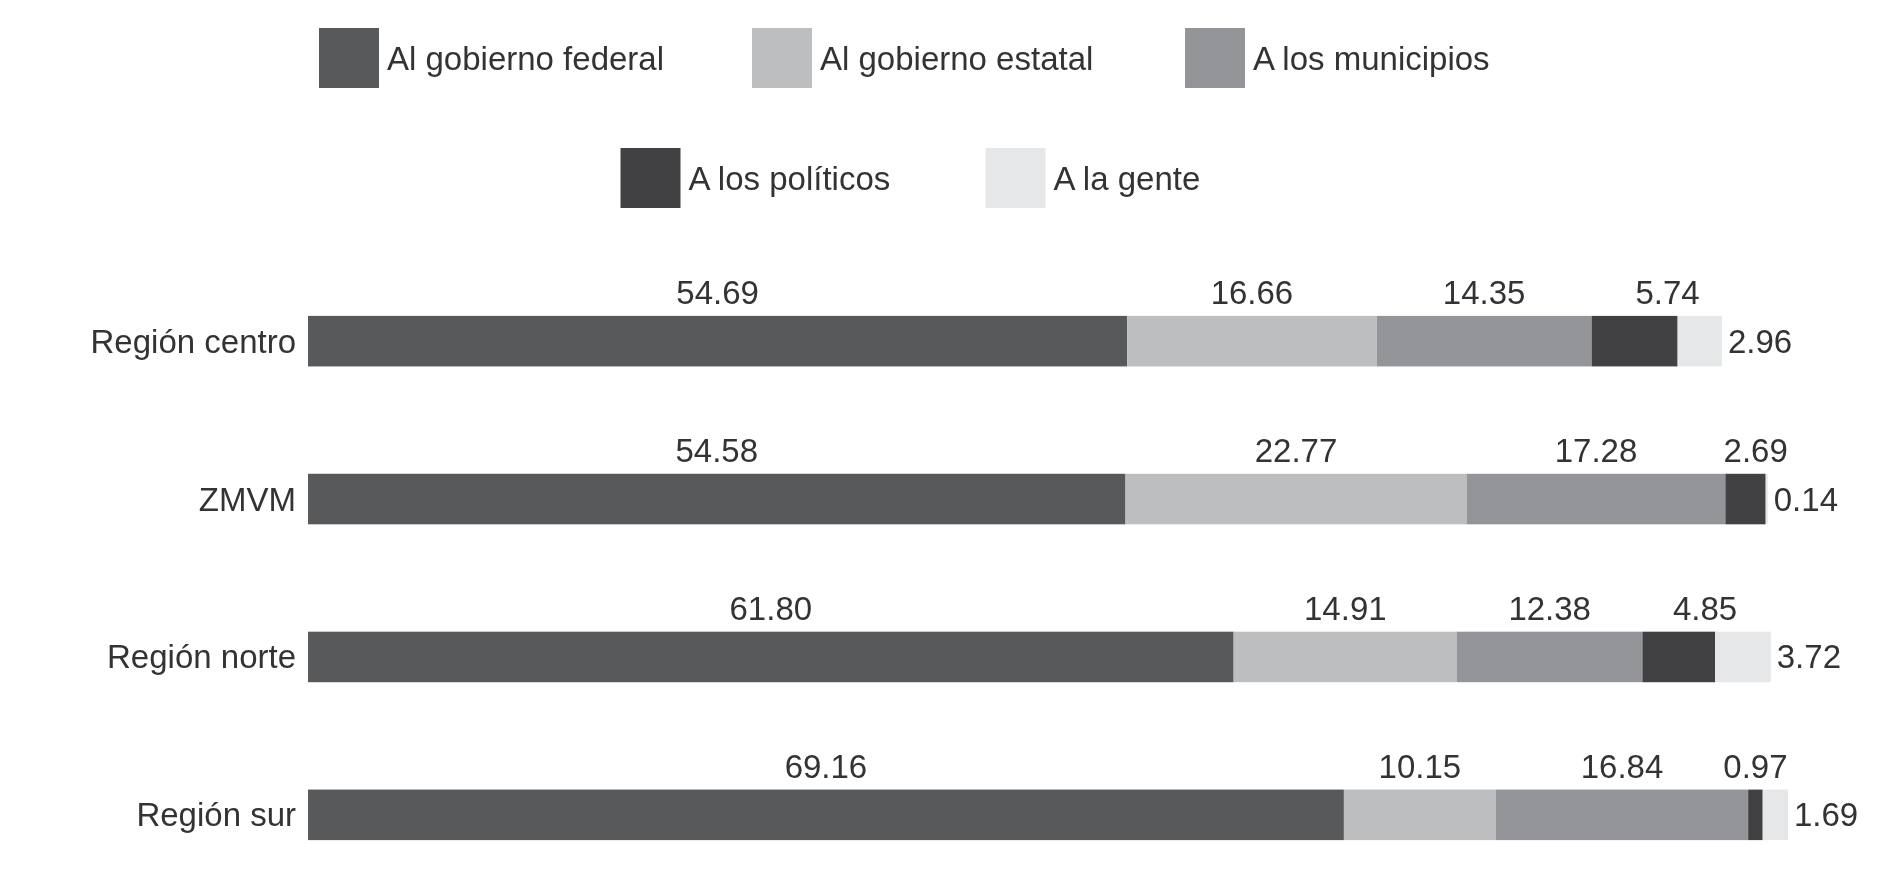 The height and width of the screenshot is (889, 1889). What do you see at coordinates (201, 657) in the screenshot?
I see `y-tick-label: Región norte` at bounding box center [201, 657].